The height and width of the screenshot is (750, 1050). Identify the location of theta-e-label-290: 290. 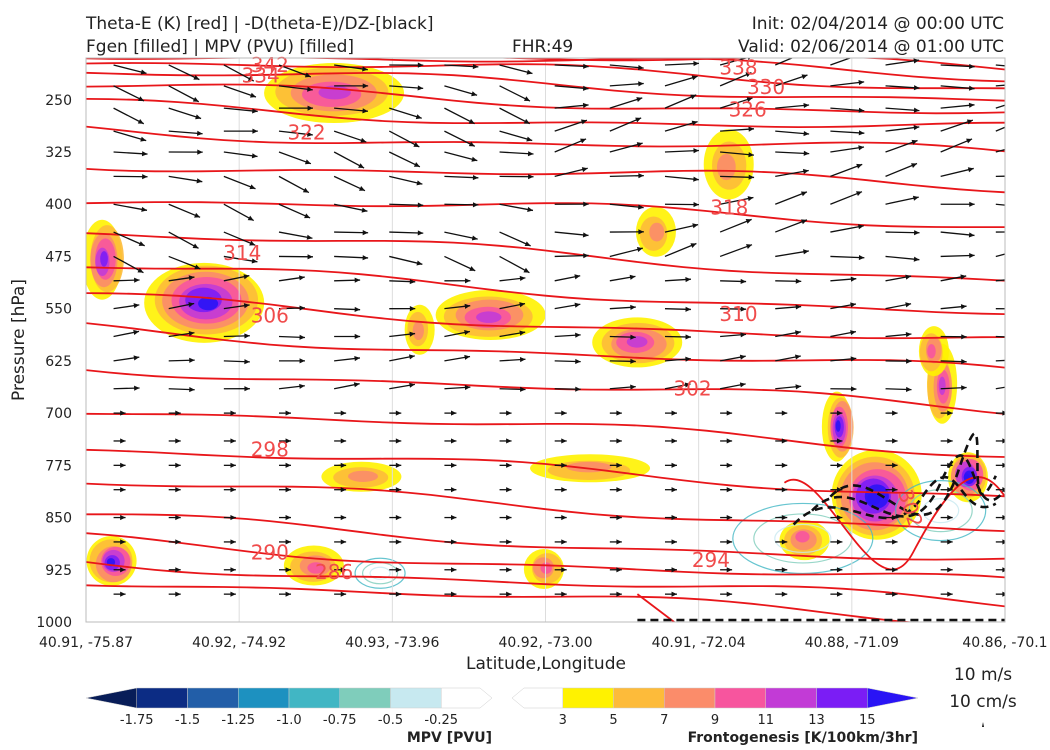
(270, 552).